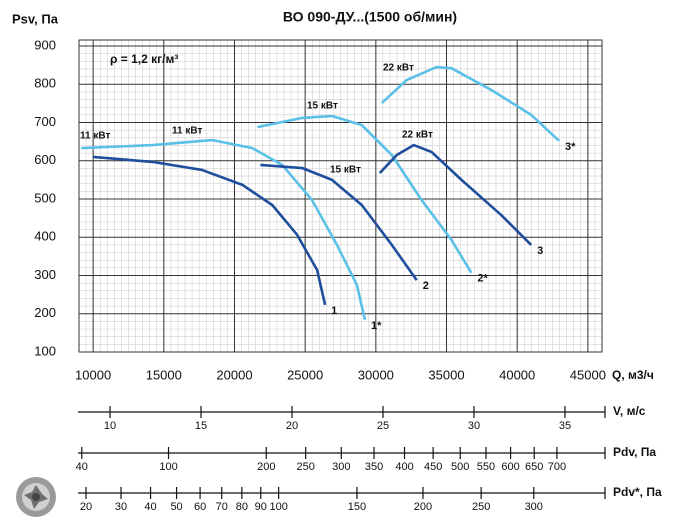  What do you see at coordinates (540, 251) in the screenshot?
I see `curve-label: 3` at bounding box center [540, 251].